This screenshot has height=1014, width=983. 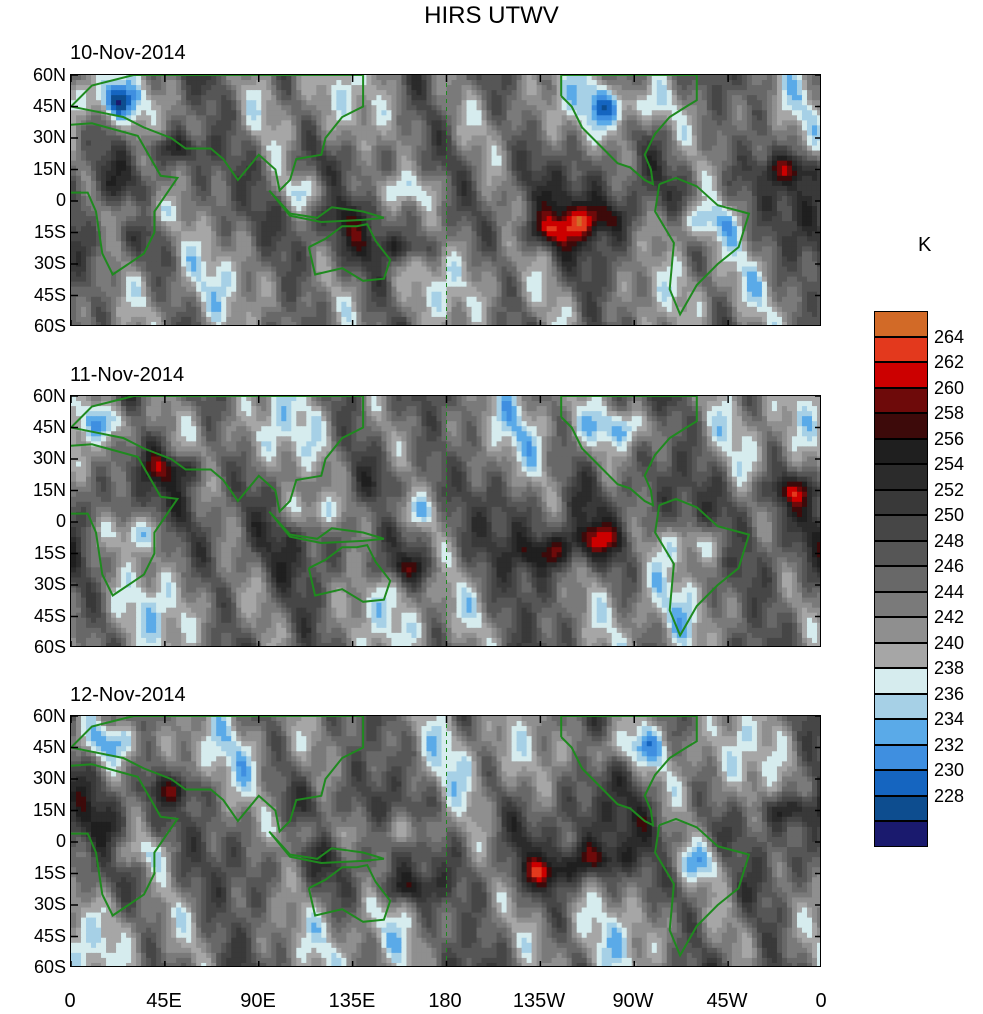 I want to click on colorbar-label: 242, so click(x=949, y=617).